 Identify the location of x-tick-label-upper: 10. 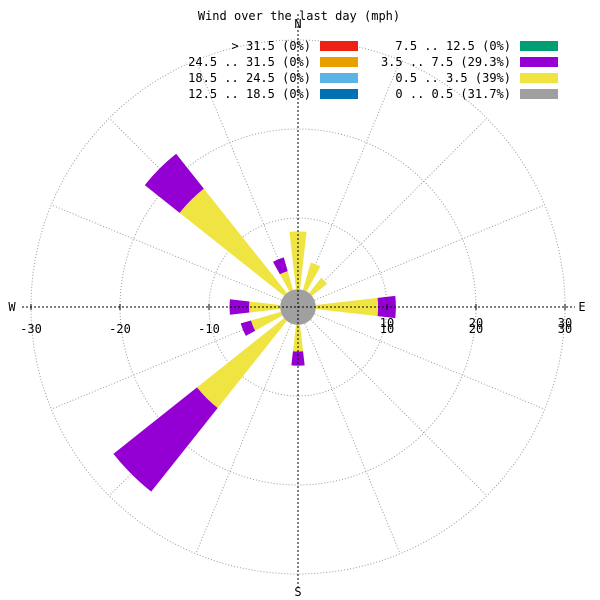
(387, 323).